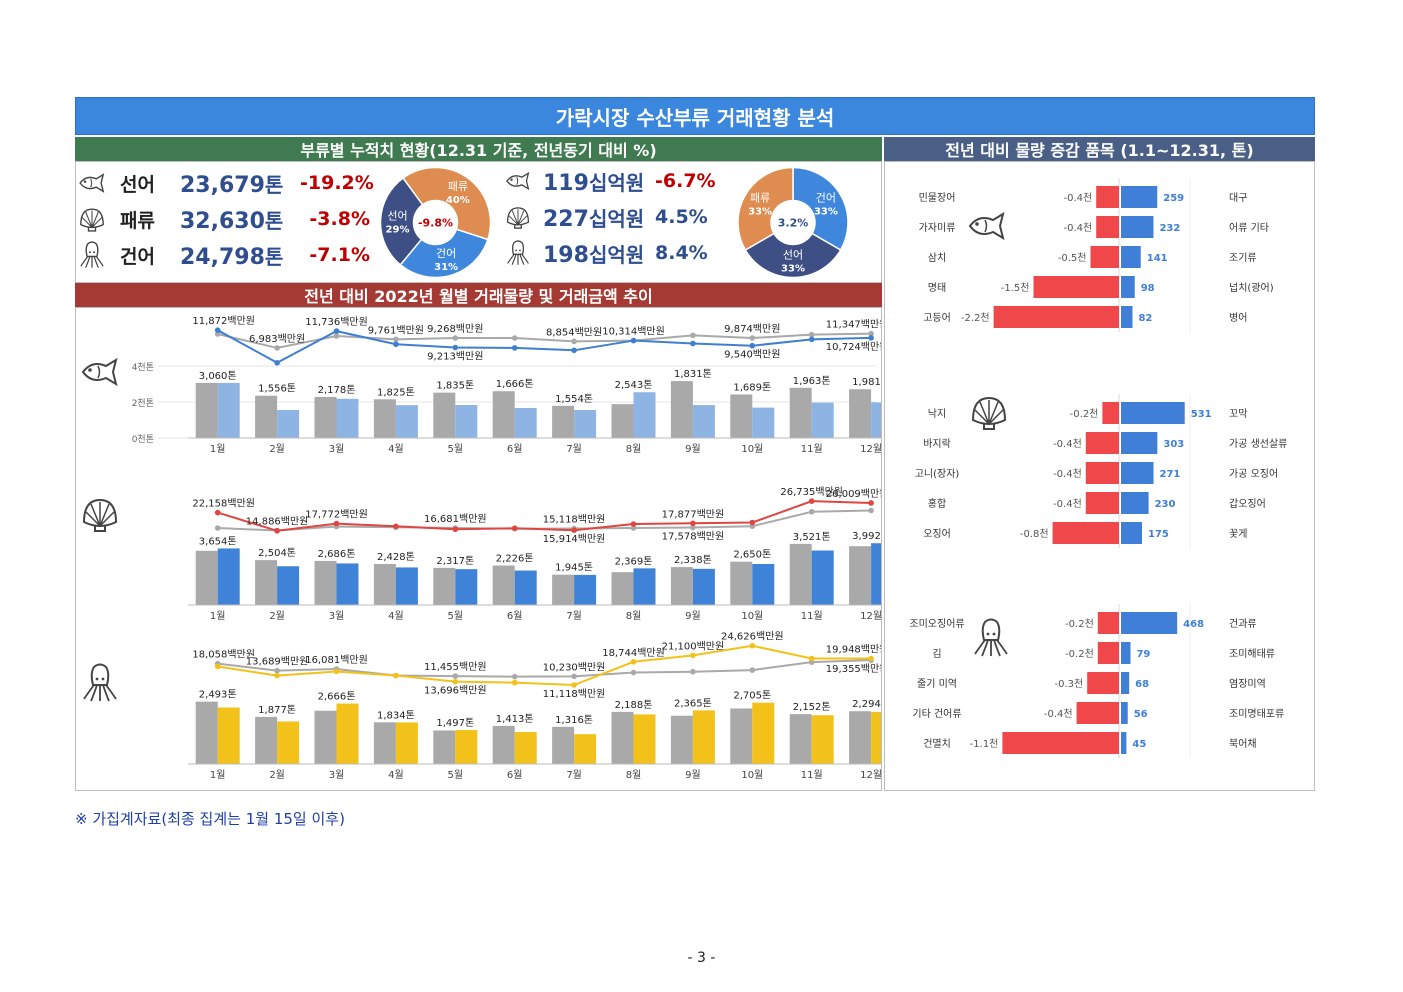 Image resolution: width=1403 pixels, height=992 pixels. Describe the element at coordinates (693, 449) in the screenshot. I see `x-tick-label: 9월` at that location.